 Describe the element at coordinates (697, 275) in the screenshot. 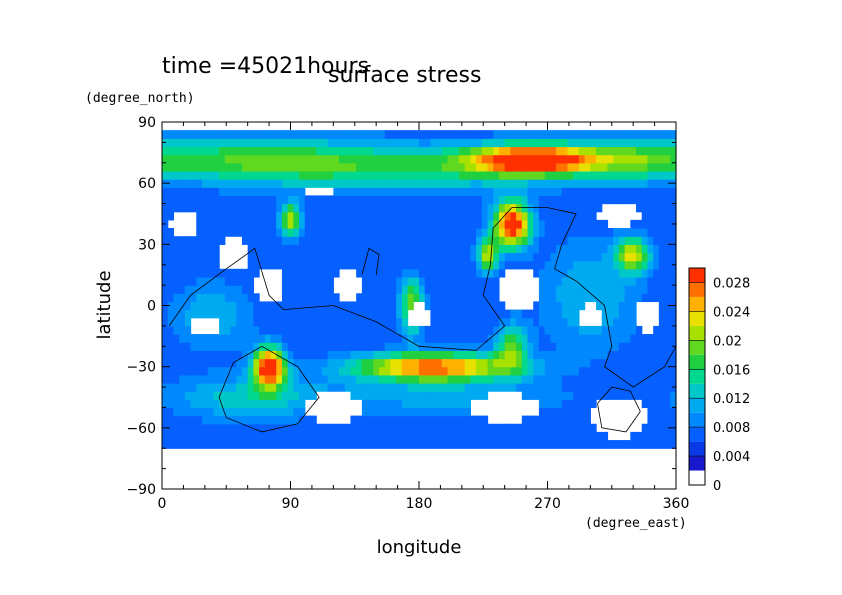

I see `colorbar-swatch` at that location.